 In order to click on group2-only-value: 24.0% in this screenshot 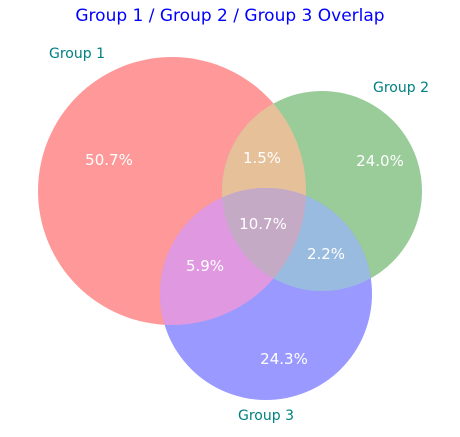, I will do `click(380, 161)`.